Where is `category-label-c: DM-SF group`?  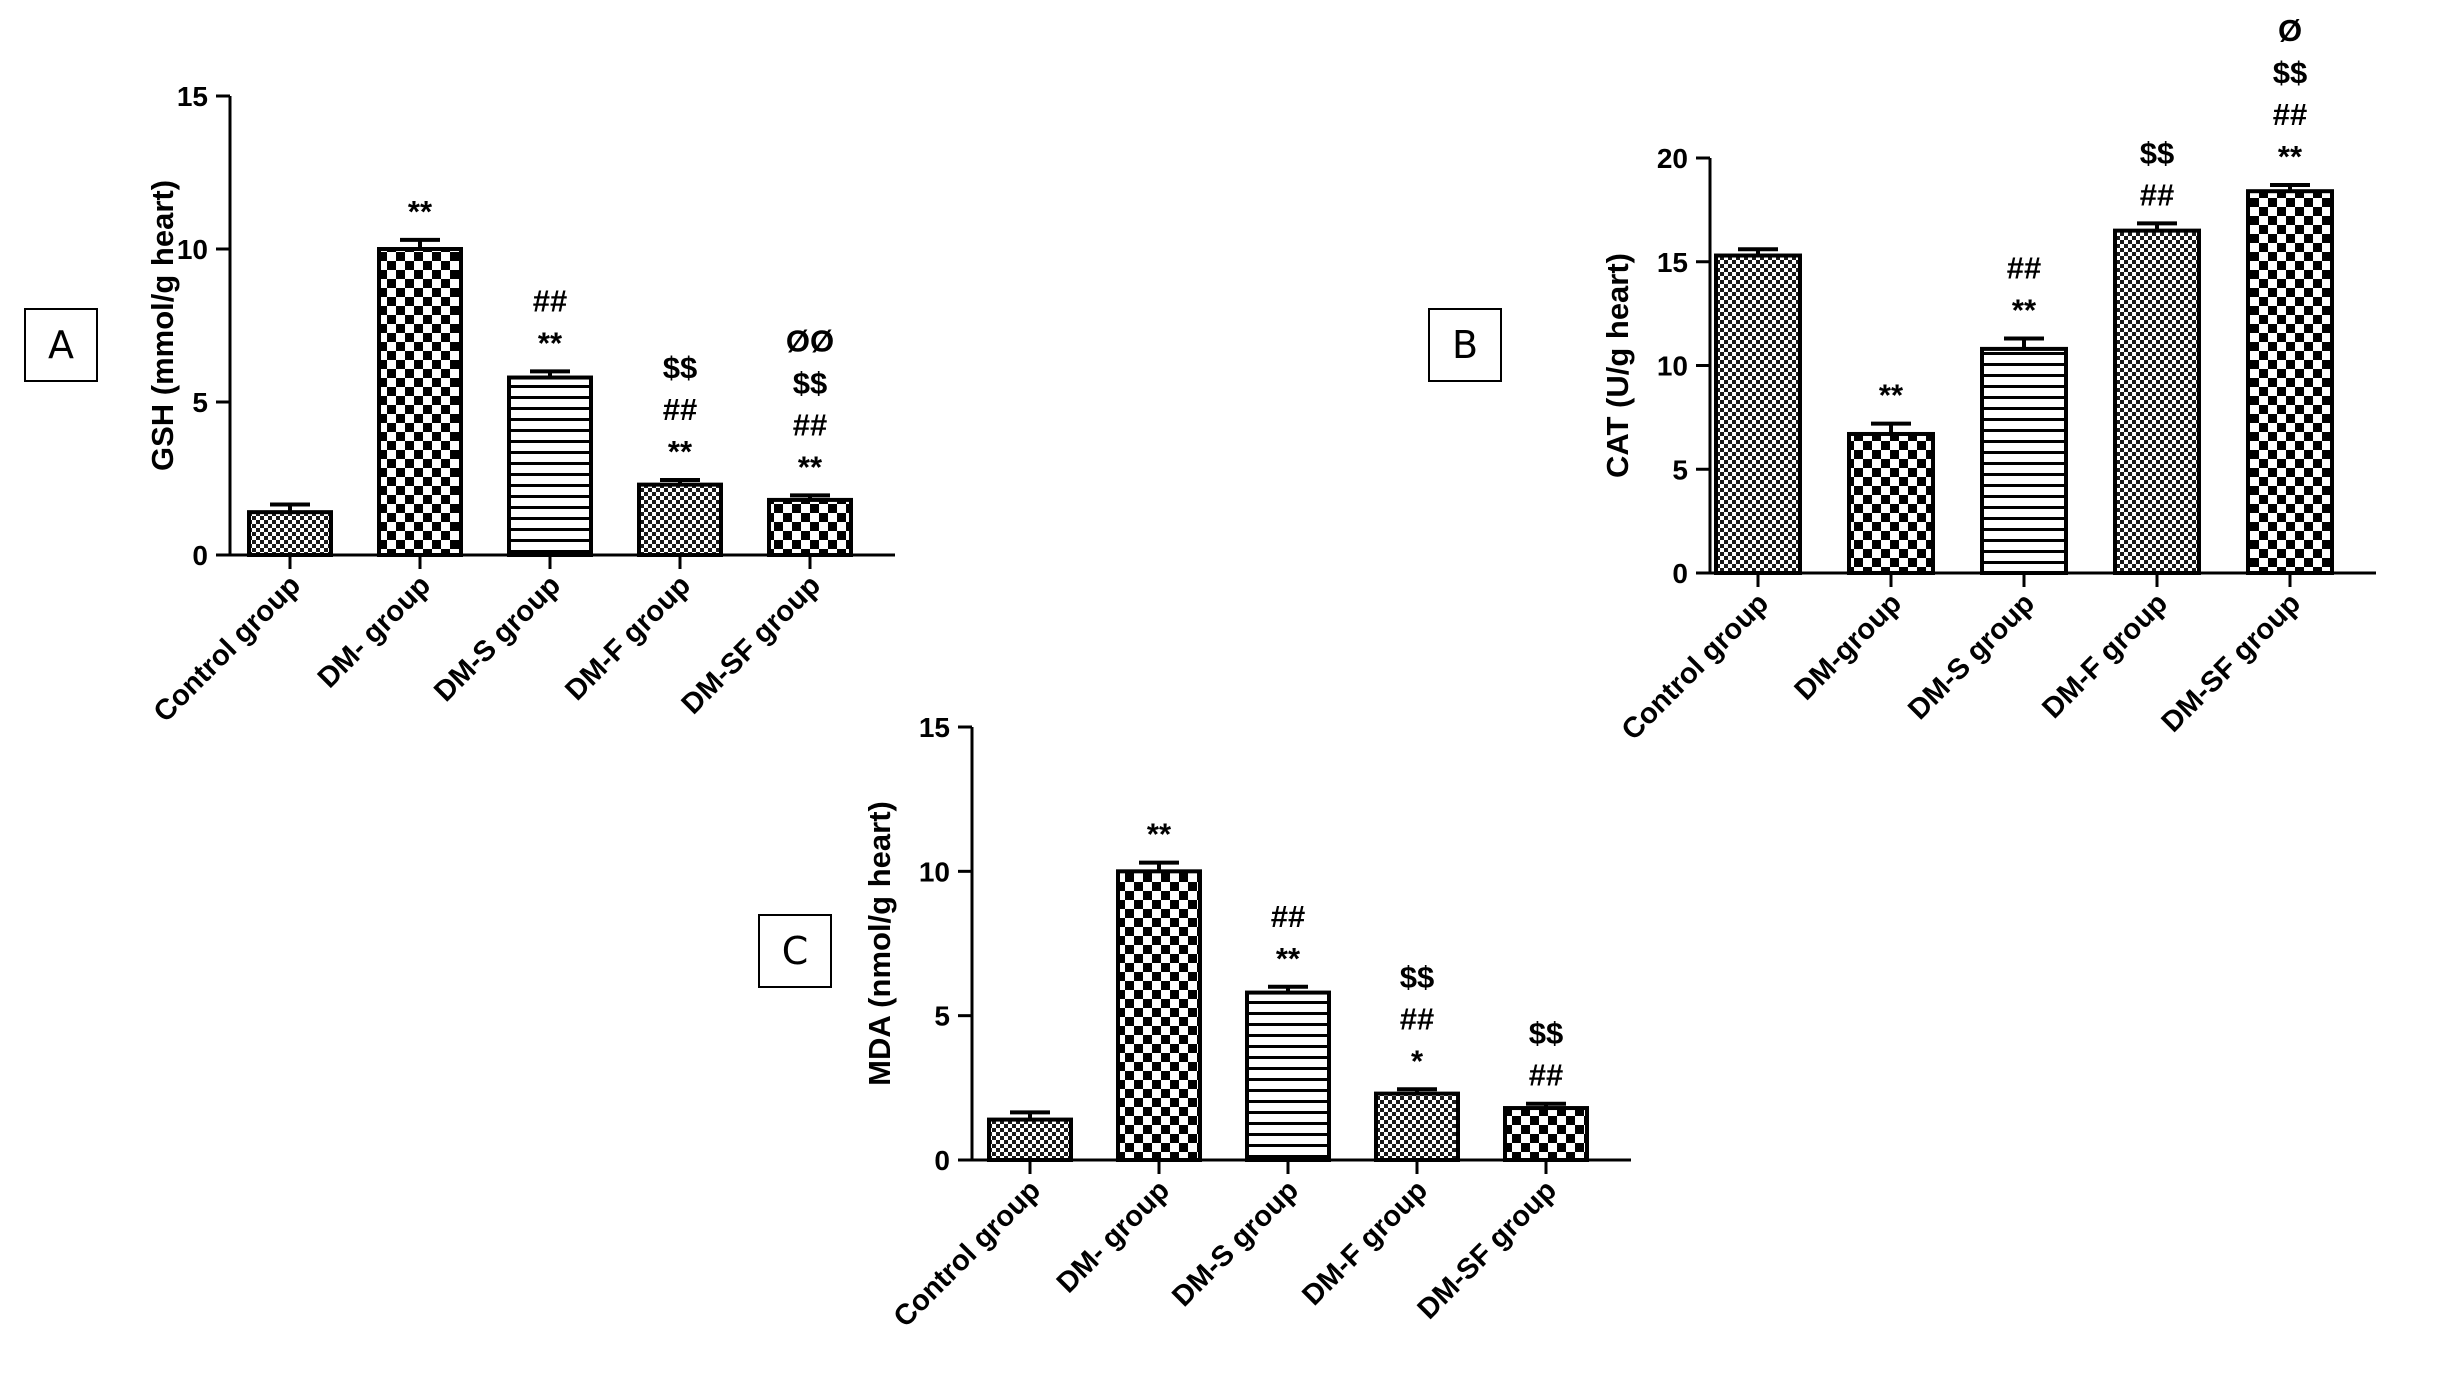
category-label-c: DM-SF group is located at coordinates (1487, 1249).